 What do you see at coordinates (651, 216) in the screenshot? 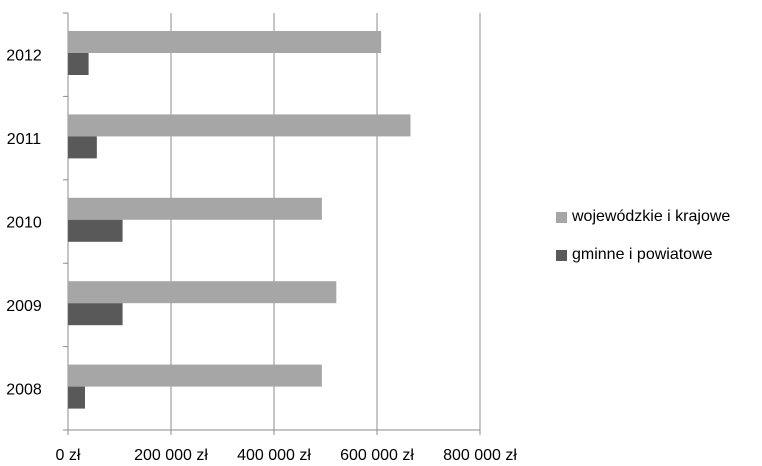
I see `legend-label-wojewodzkie: wojewódzkie i krajowe` at bounding box center [651, 216].